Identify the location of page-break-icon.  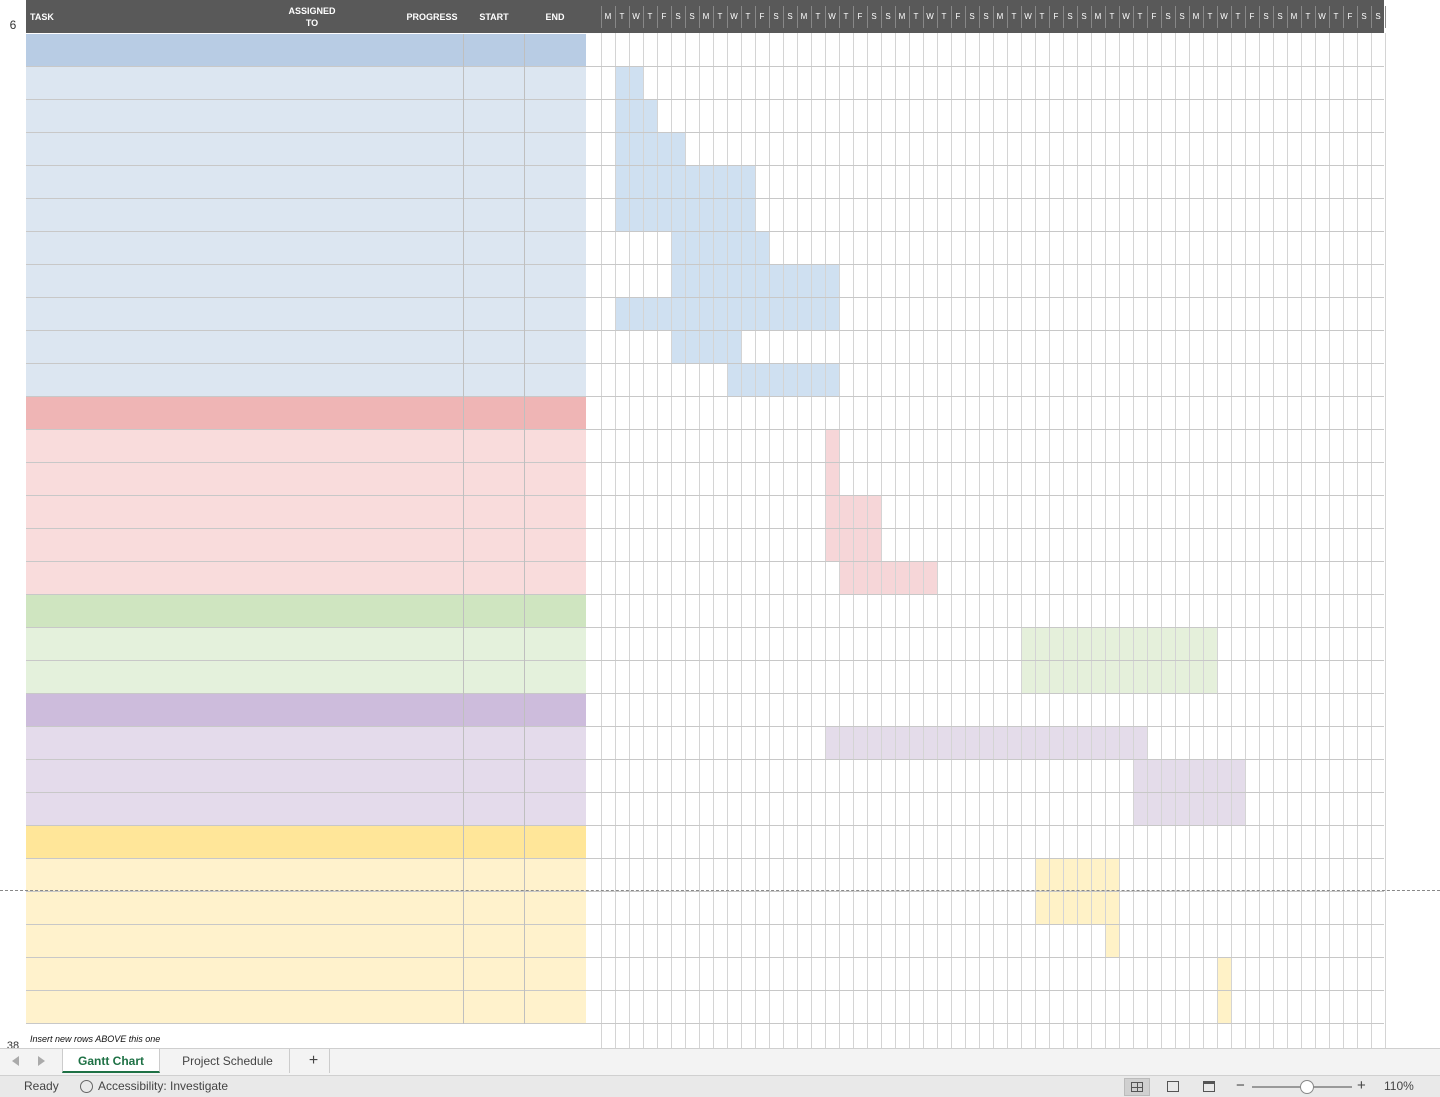
(1209, 1086).